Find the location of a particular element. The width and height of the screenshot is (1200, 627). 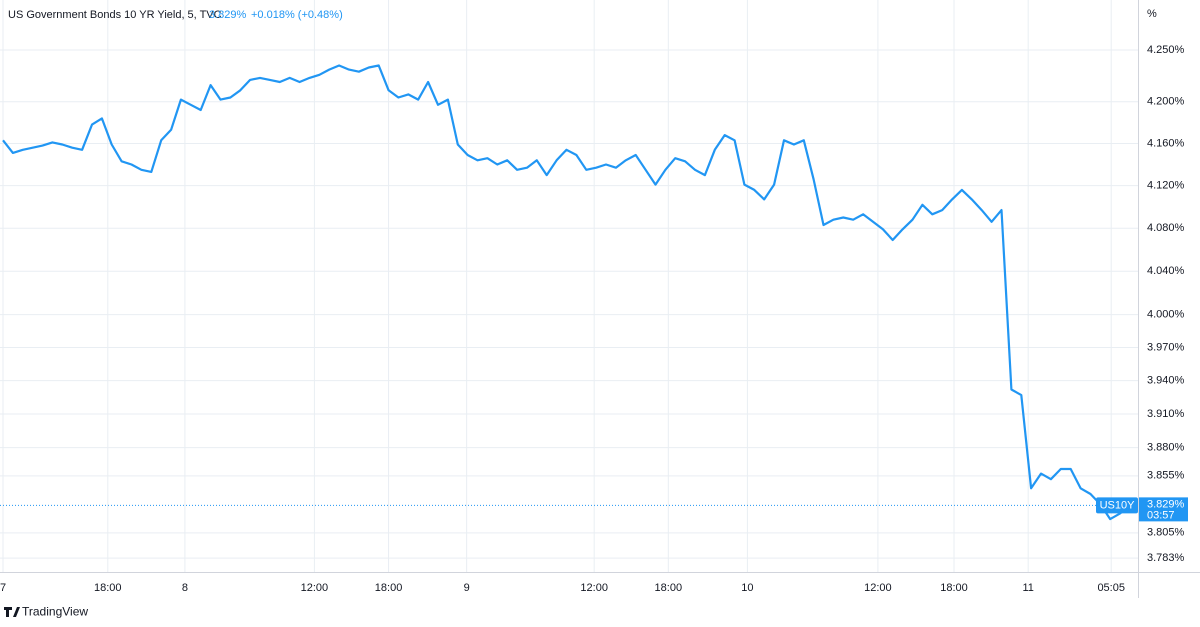

symbol-tag is located at coordinates (1117, 505).